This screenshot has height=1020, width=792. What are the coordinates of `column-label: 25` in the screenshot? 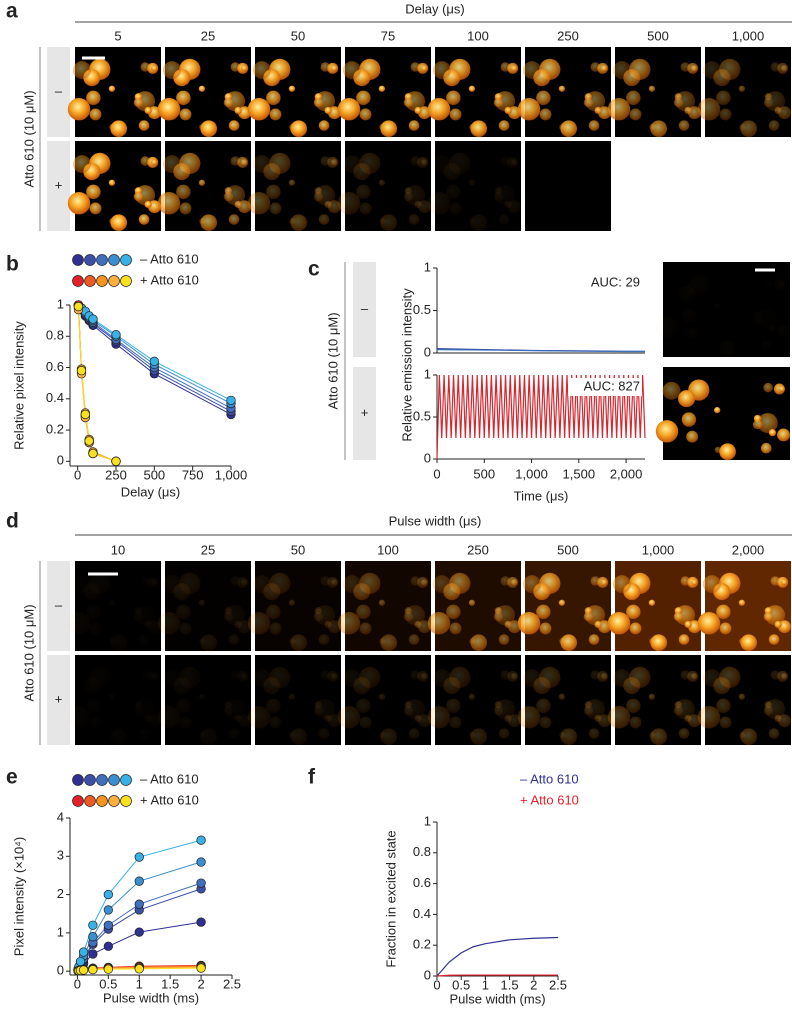 It's located at (208, 549).